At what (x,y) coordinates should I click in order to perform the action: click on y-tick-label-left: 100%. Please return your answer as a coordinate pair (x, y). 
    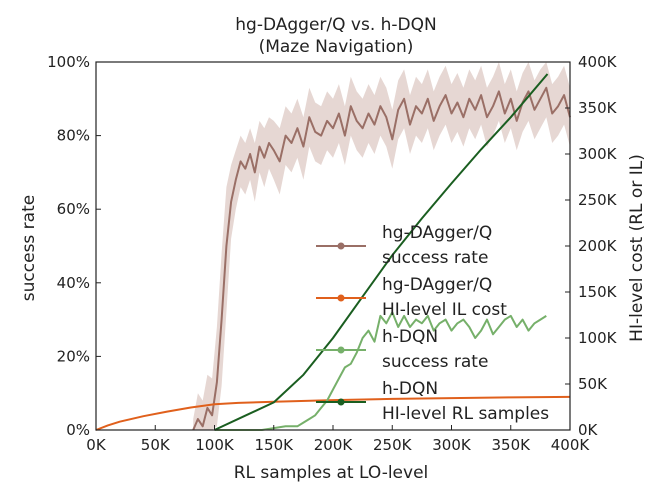
    Looking at the image, I should click on (68, 62).